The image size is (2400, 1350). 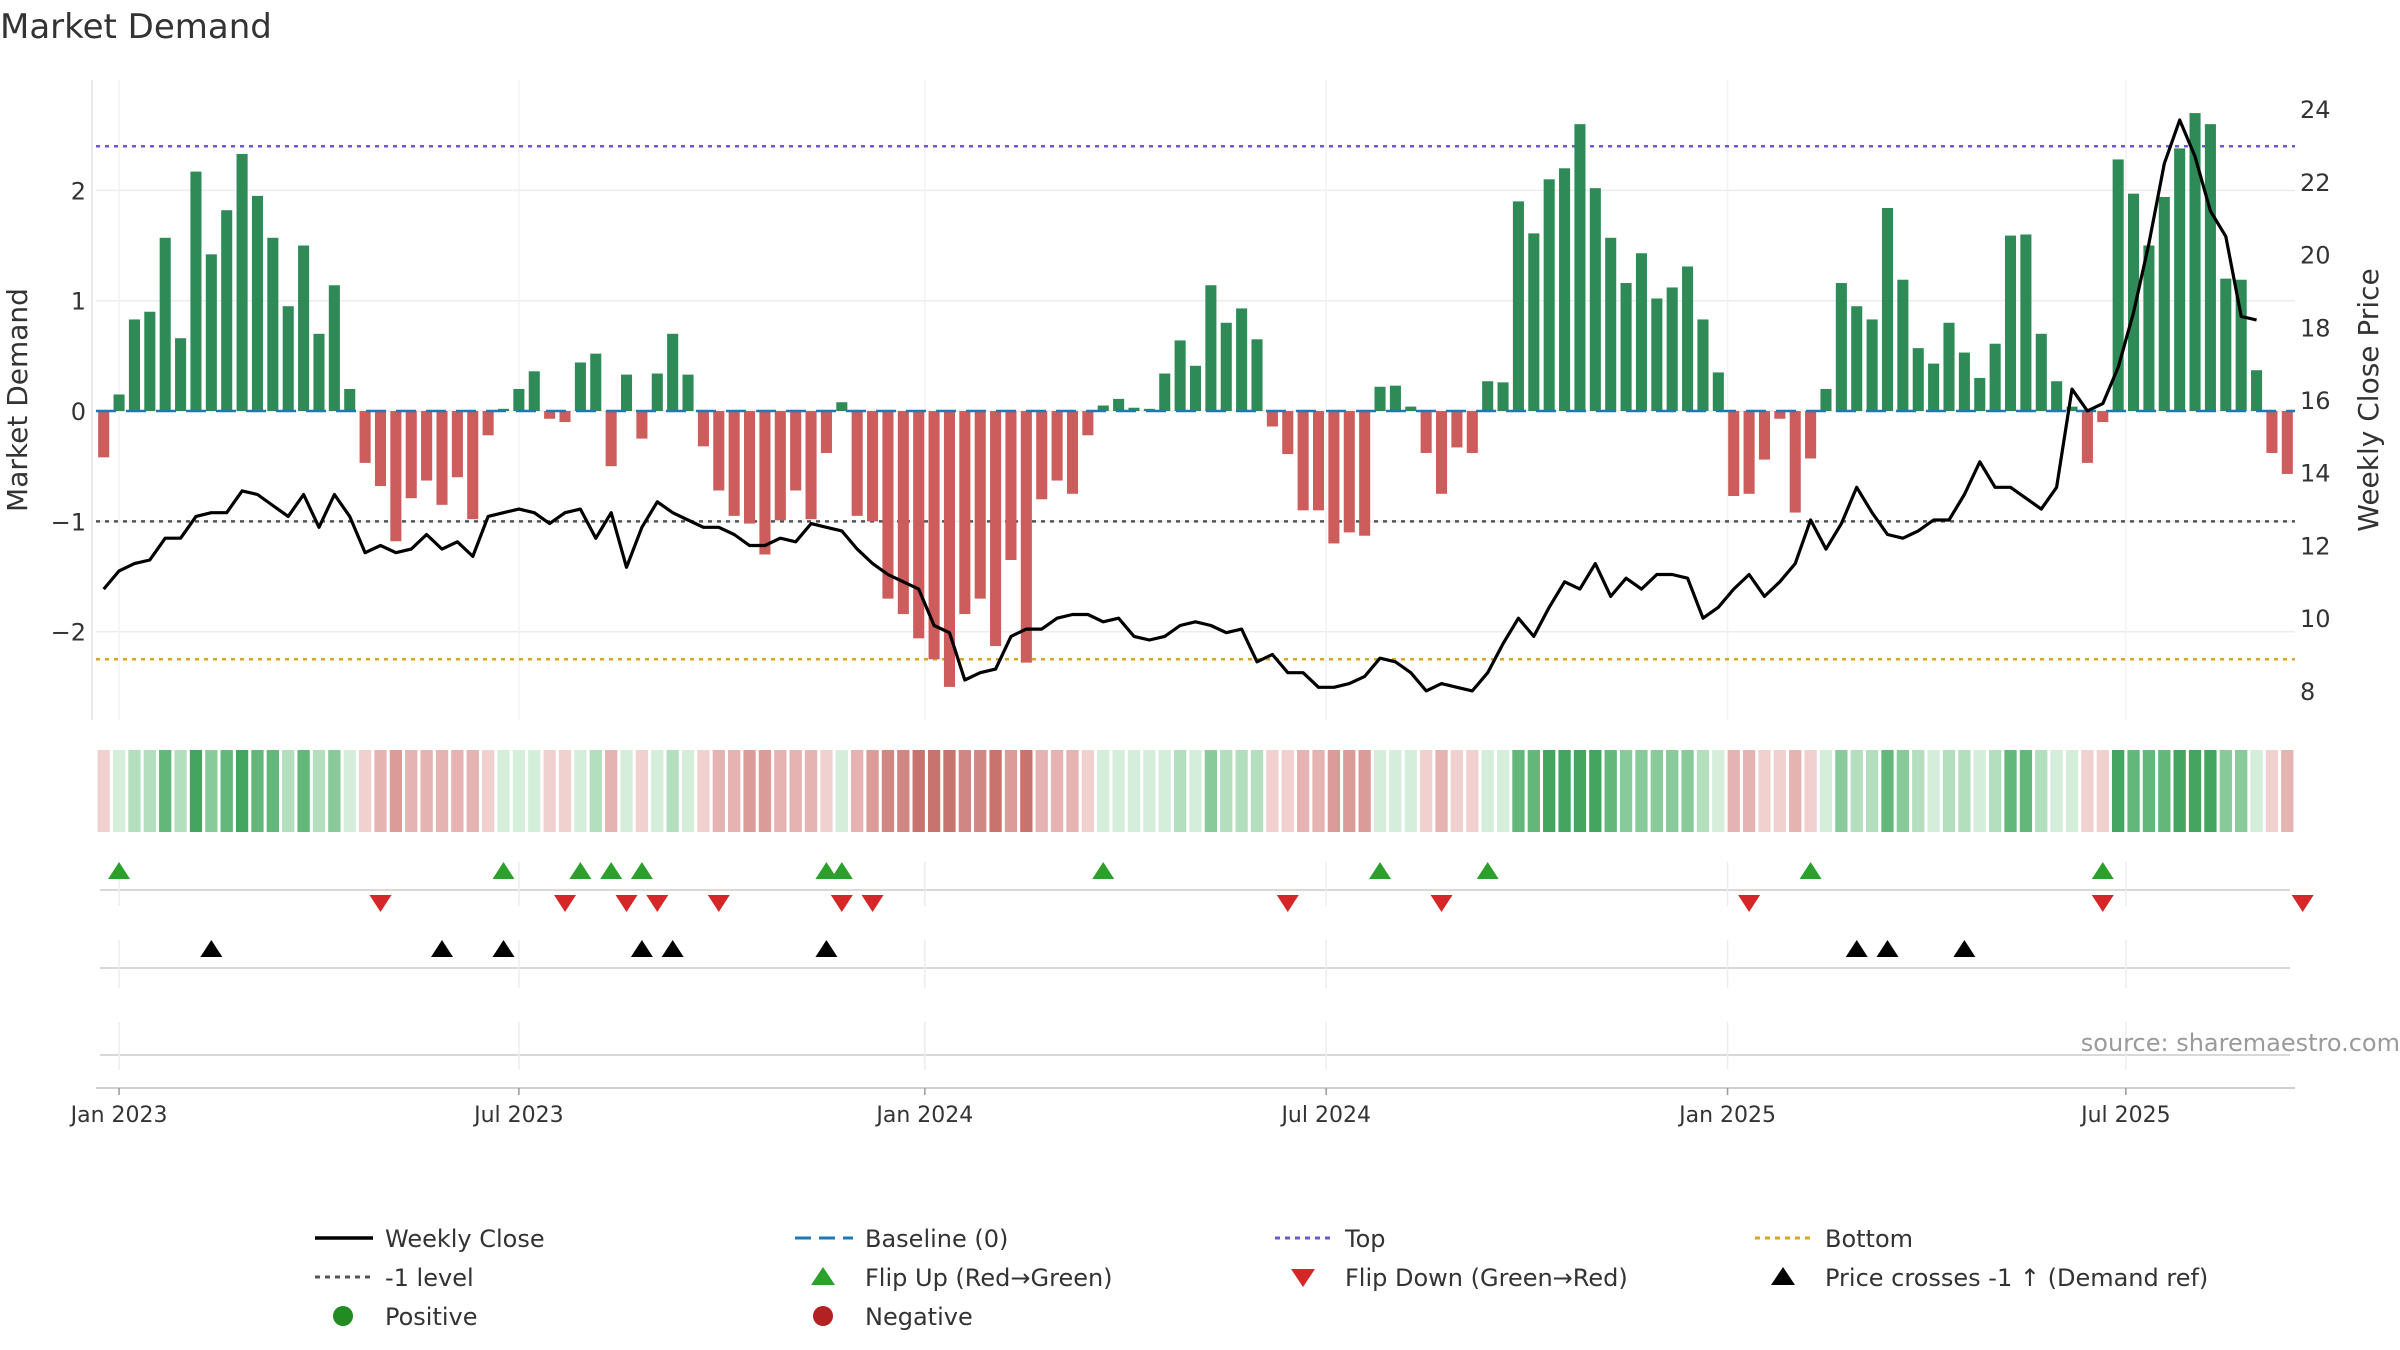 What do you see at coordinates (2315, 401) in the screenshot?
I see `y-right-tick-label: 16` at bounding box center [2315, 401].